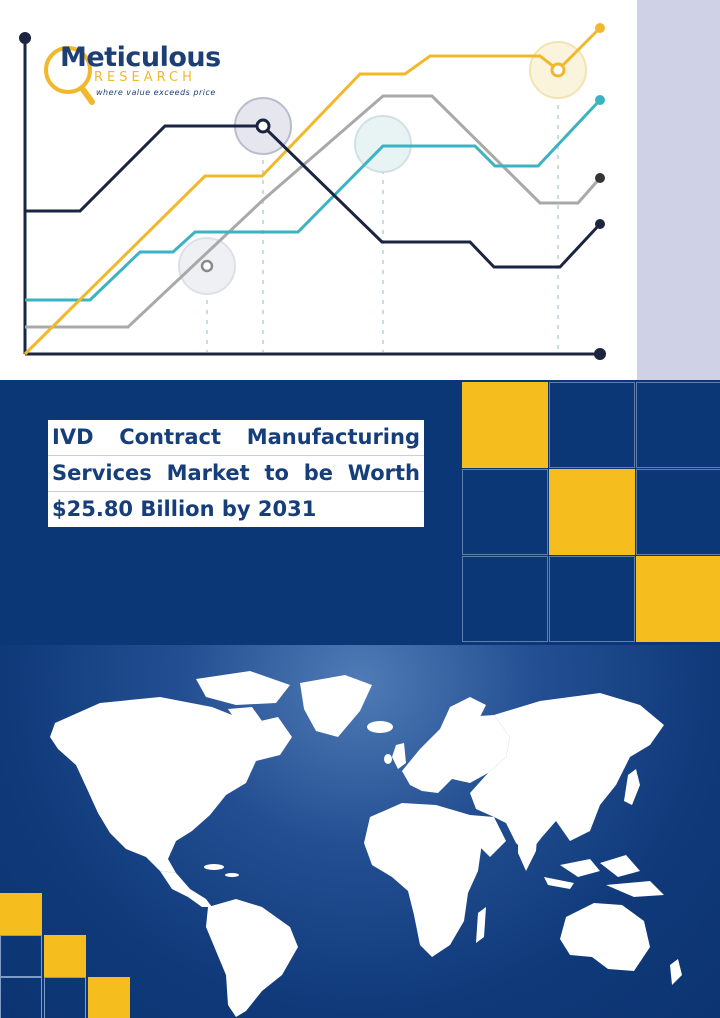  I want to click on brand-sub: RESEARCH, so click(145, 77).